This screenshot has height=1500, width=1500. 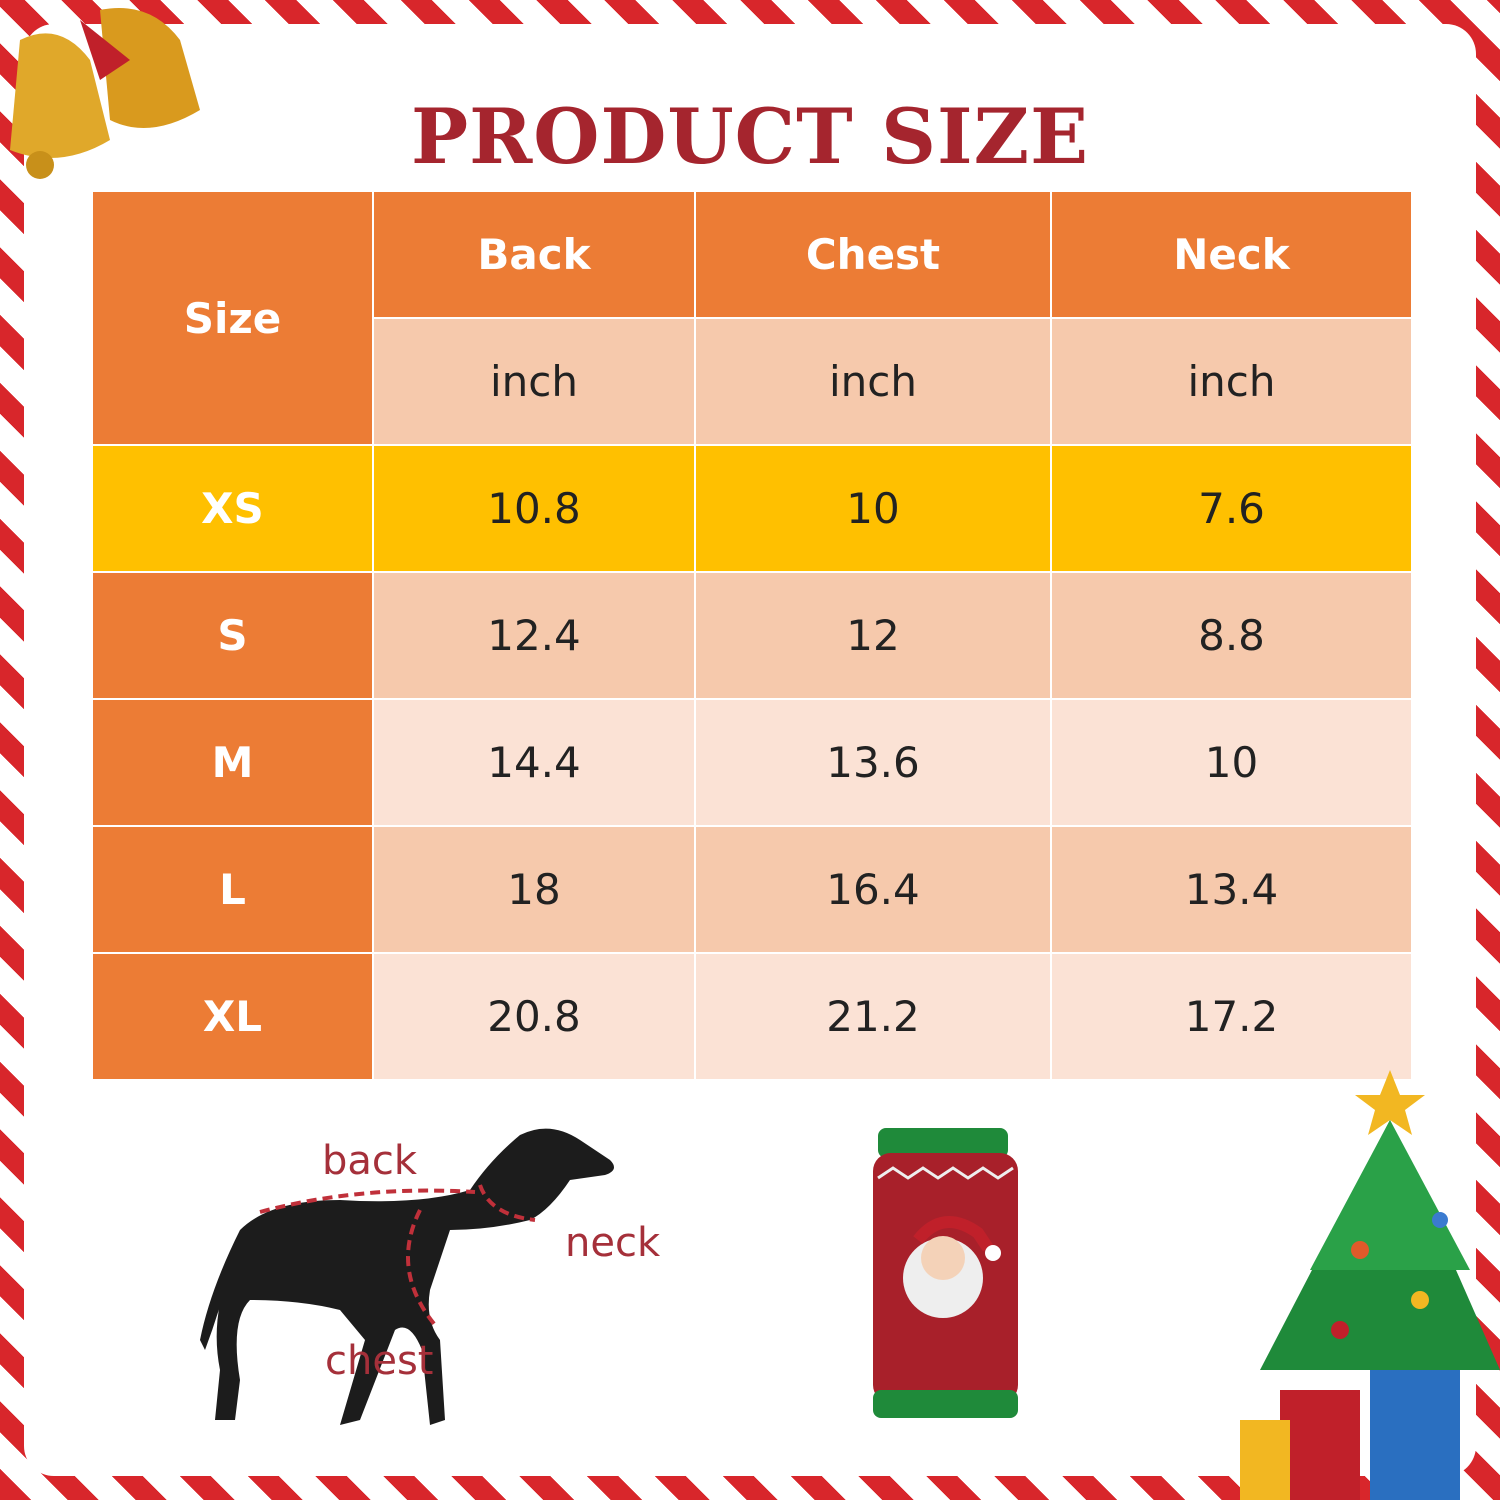 What do you see at coordinates (232, 889) in the screenshot?
I see `size-cell: L` at bounding box center [232, 889].